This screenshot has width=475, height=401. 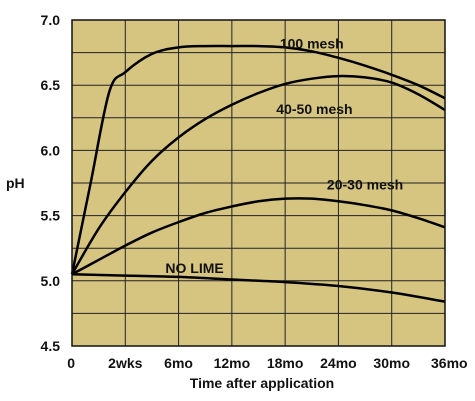 What do you see at coordinates (262, 383) in the screenshot?
I see `x-axis-label: Time after application` at bounding box center [262, 383].